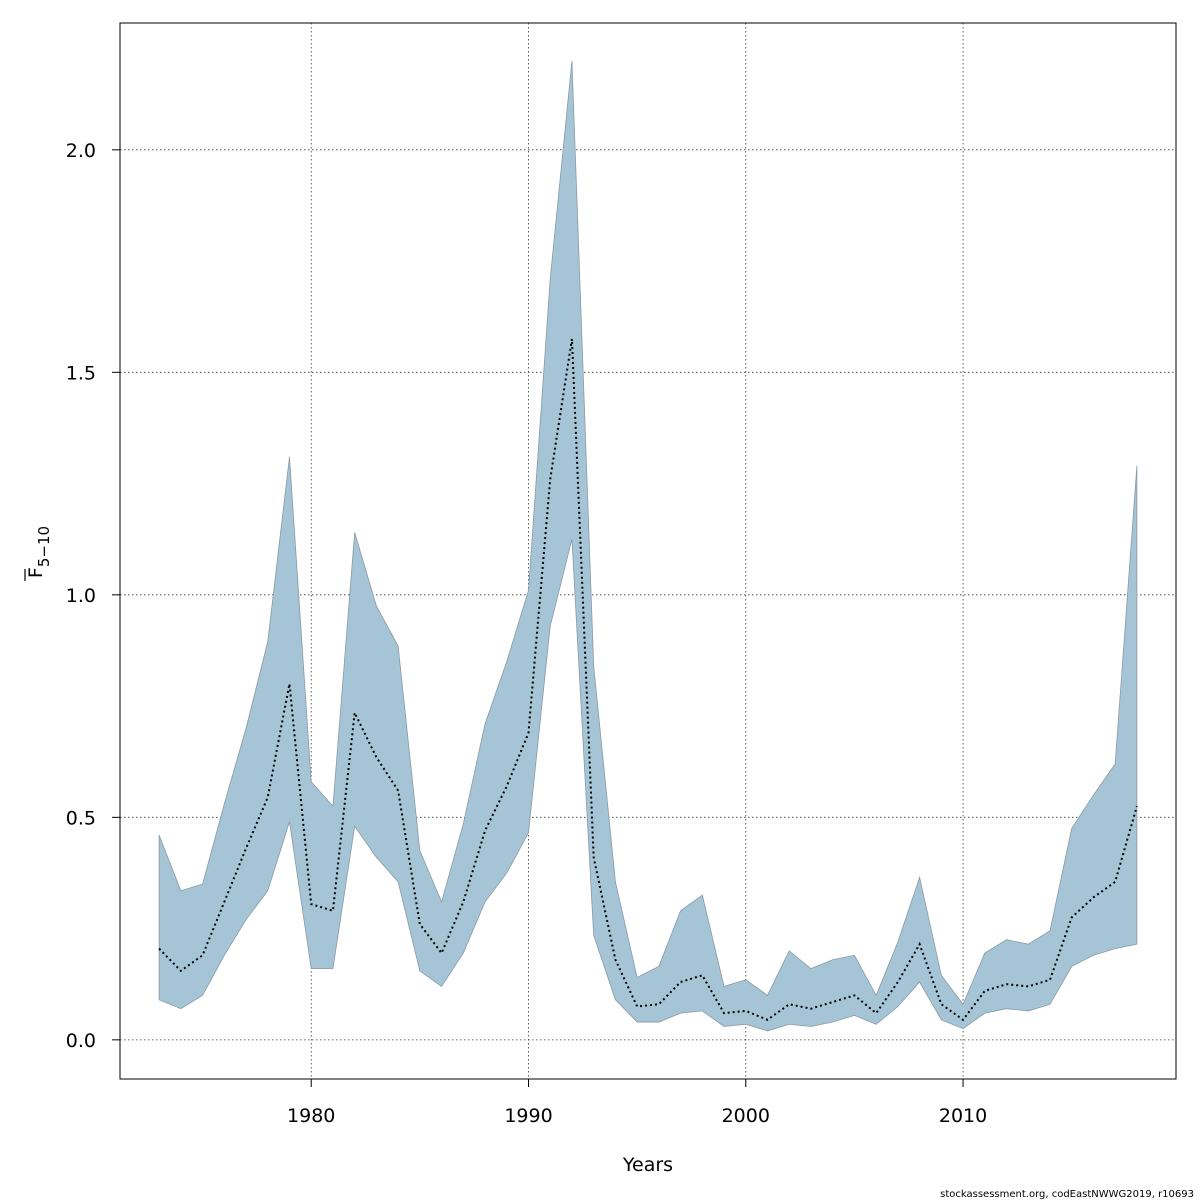 This screenshot has width=1200, height=1200. I want to click on x-tick-label-2010: 2010, so click(963, 1116).